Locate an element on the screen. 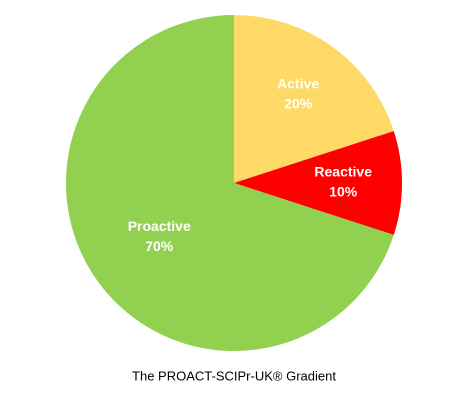 The height and width of the screenshot is (404, 456). slice-value-label: 20% is located at coordinates (298, 103).